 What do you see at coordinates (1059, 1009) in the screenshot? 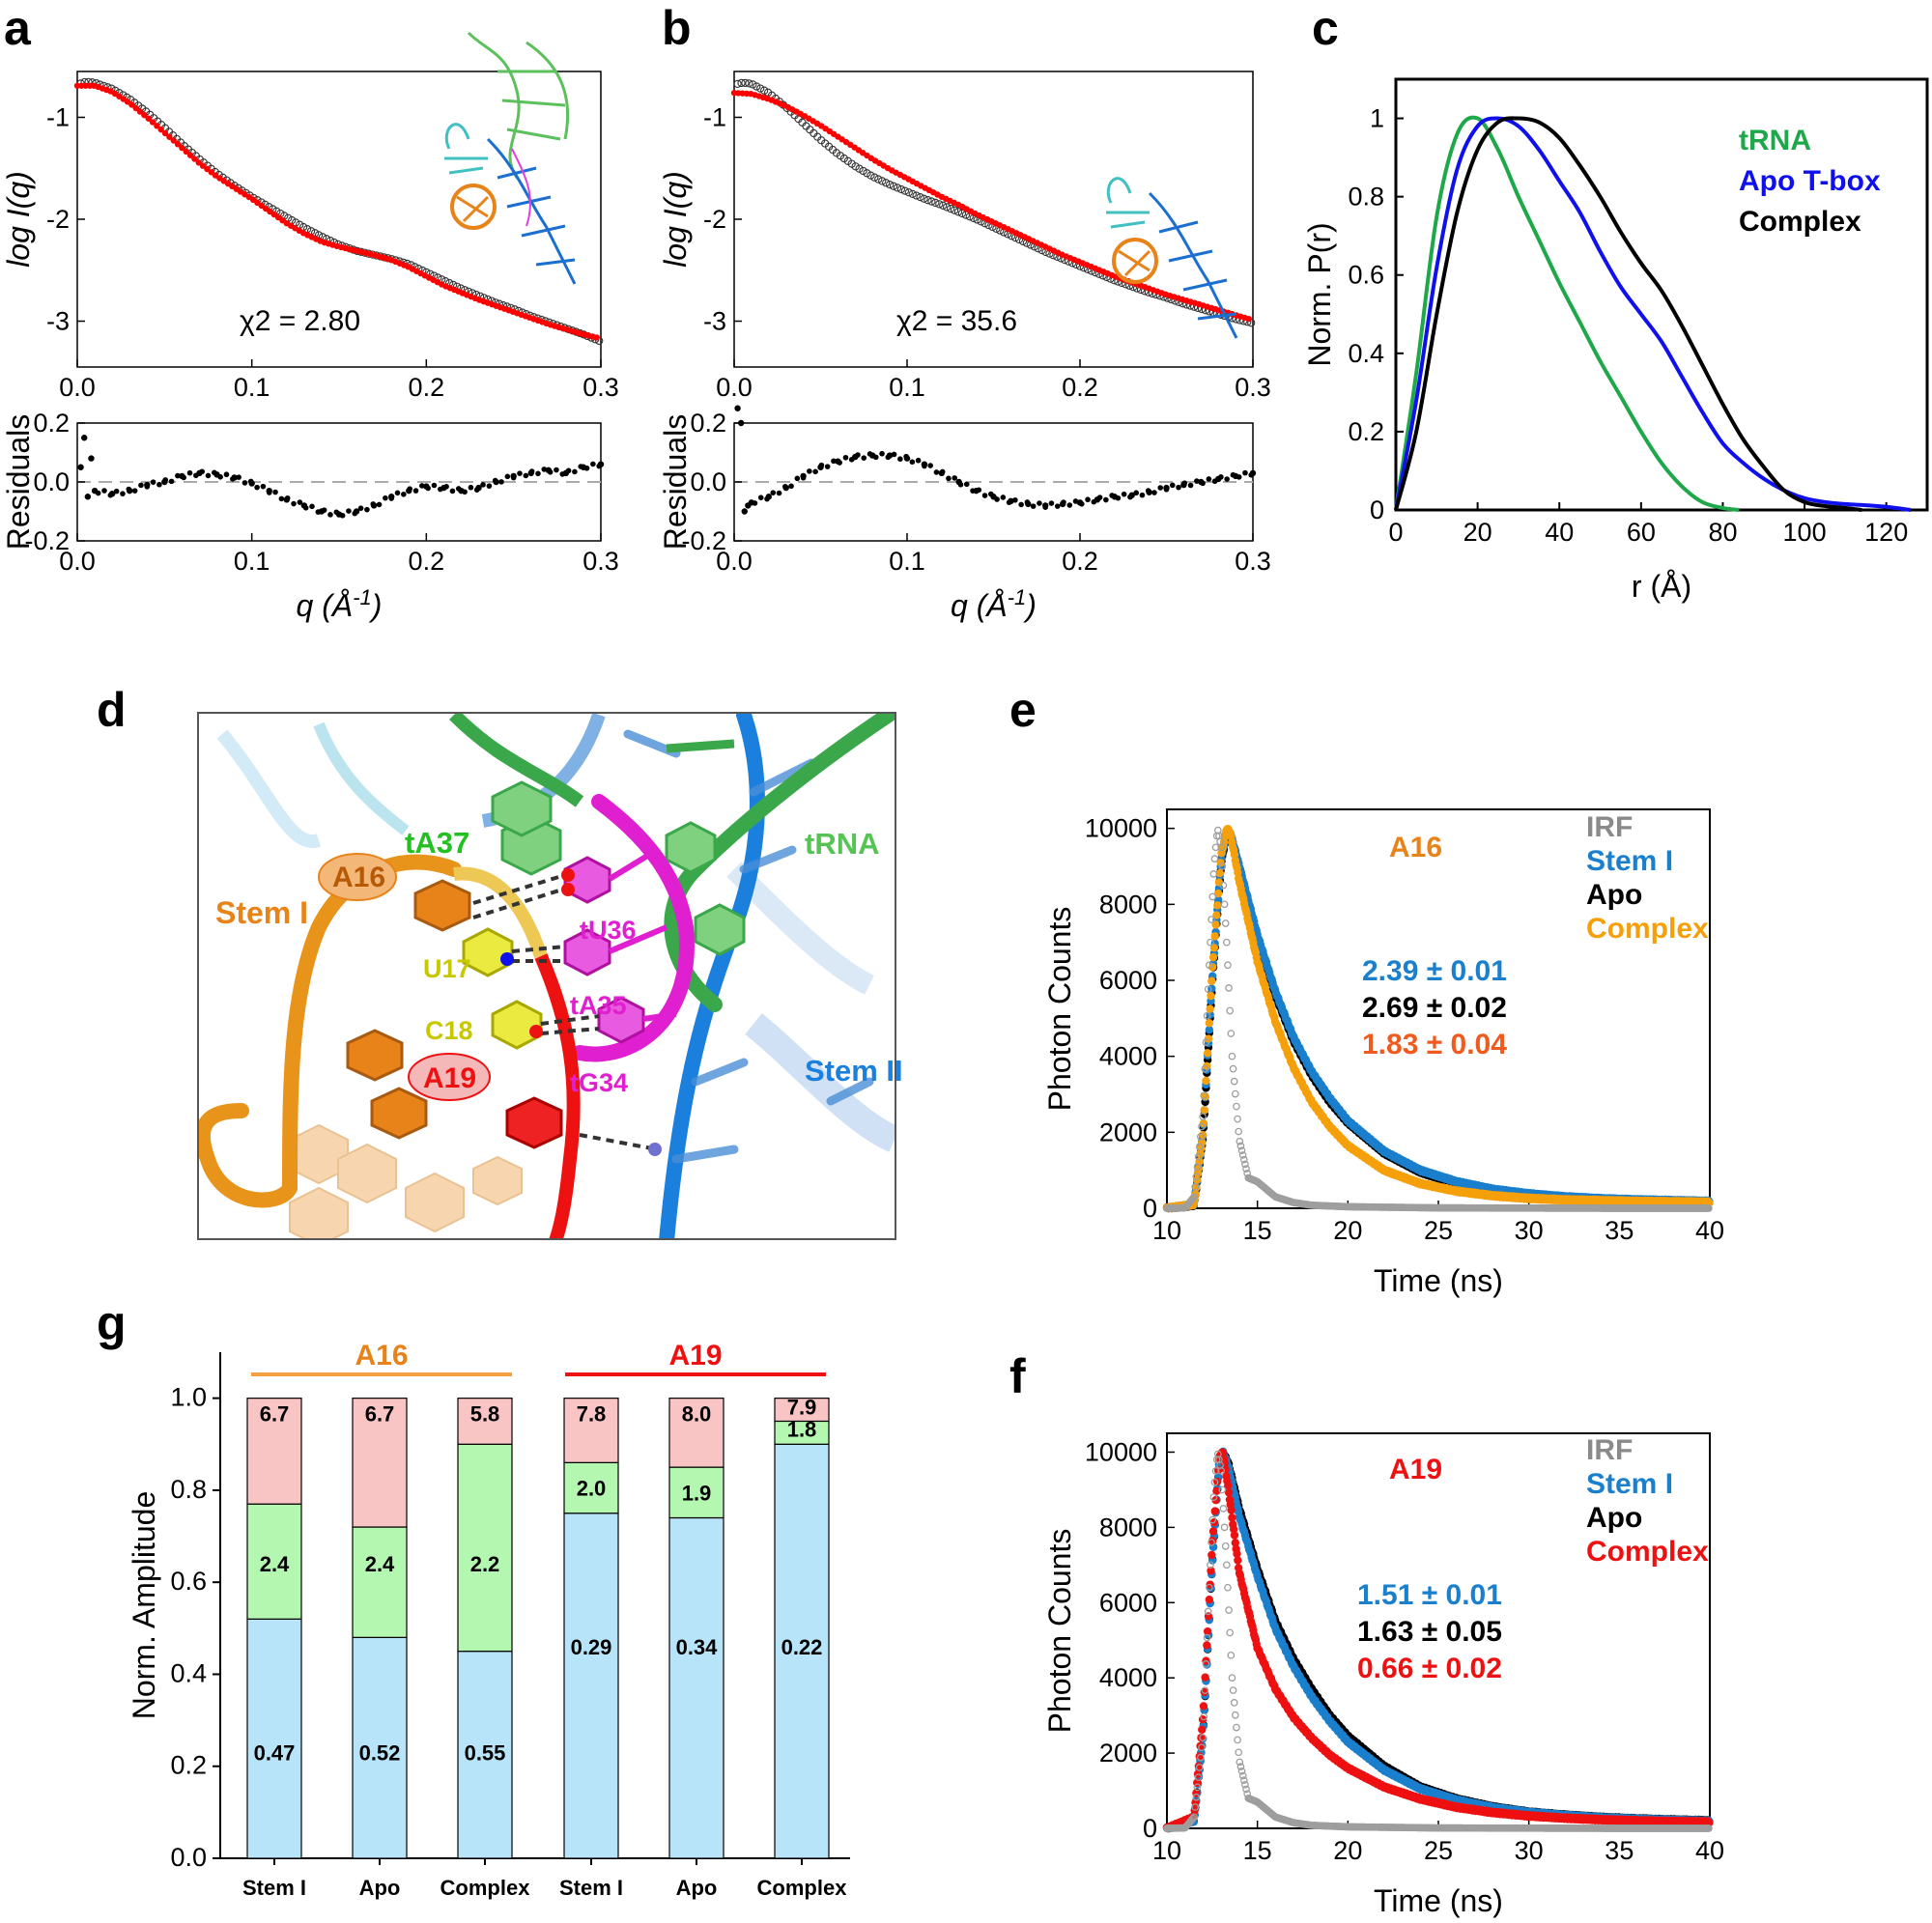
I see `y-axis-label: Photon Counts` at bounding box center [1059, 1009].